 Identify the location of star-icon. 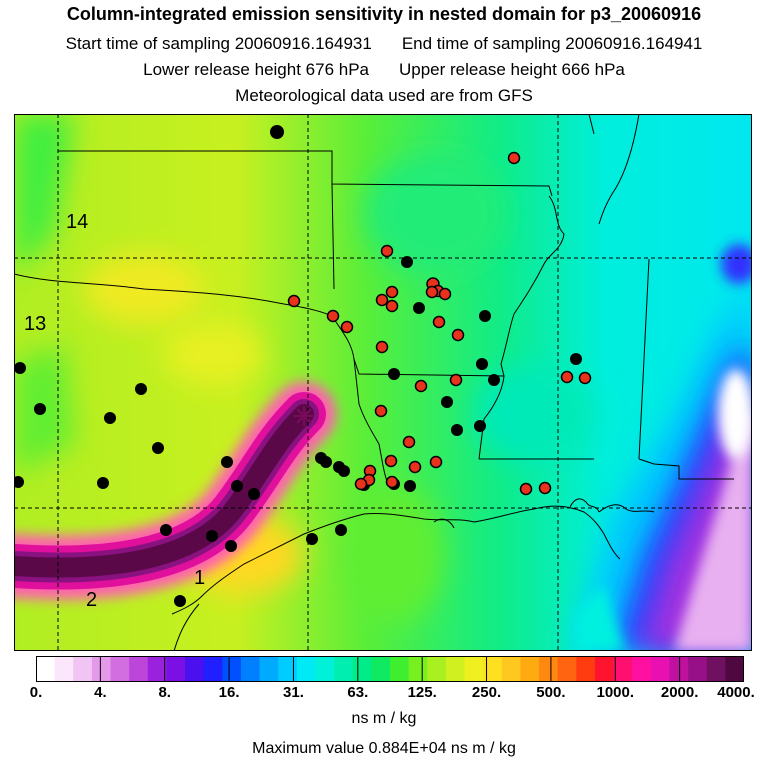
(304, 416).